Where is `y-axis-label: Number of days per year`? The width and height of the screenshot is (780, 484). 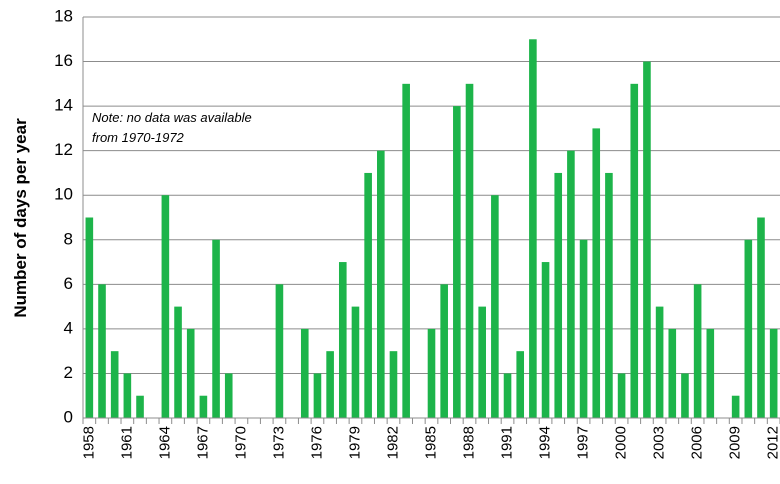 y-axis-label: Number of days per year is located at coordinates (20, 218).